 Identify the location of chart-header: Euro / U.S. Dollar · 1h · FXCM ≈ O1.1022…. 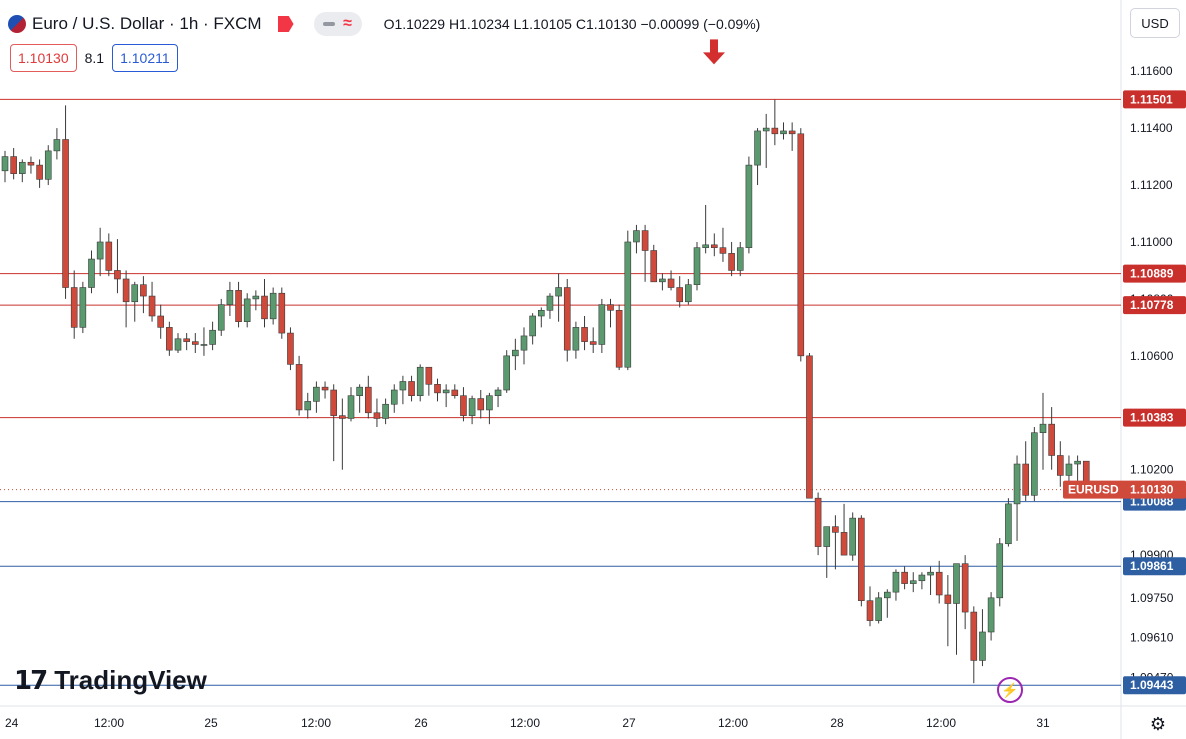
(384, 24).